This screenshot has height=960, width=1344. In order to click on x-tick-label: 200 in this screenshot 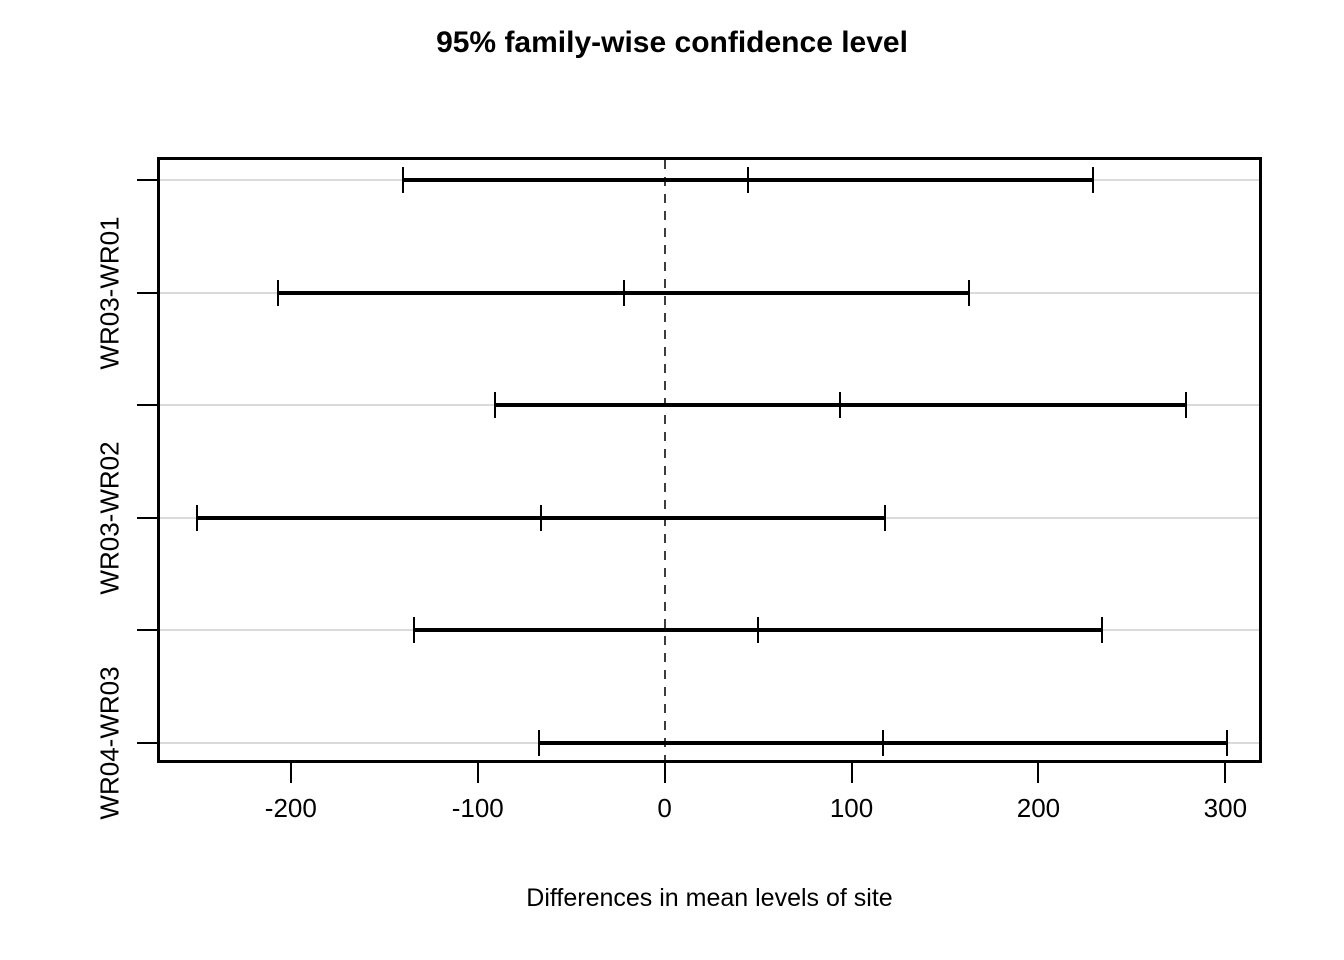, I will do `click(1038, 808)`.